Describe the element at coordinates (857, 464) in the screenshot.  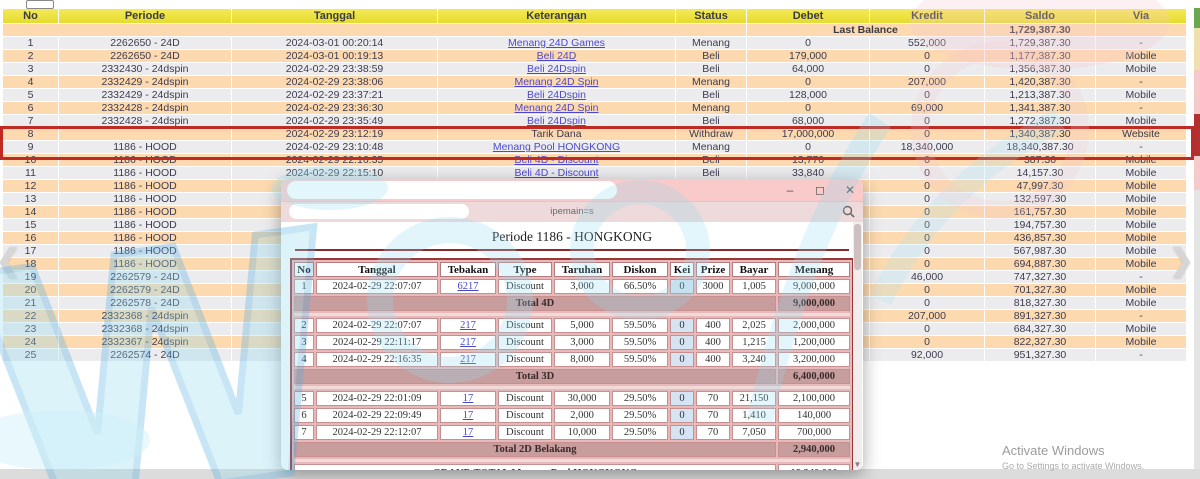
I see `scroll-down-icon: ▼` at that location.